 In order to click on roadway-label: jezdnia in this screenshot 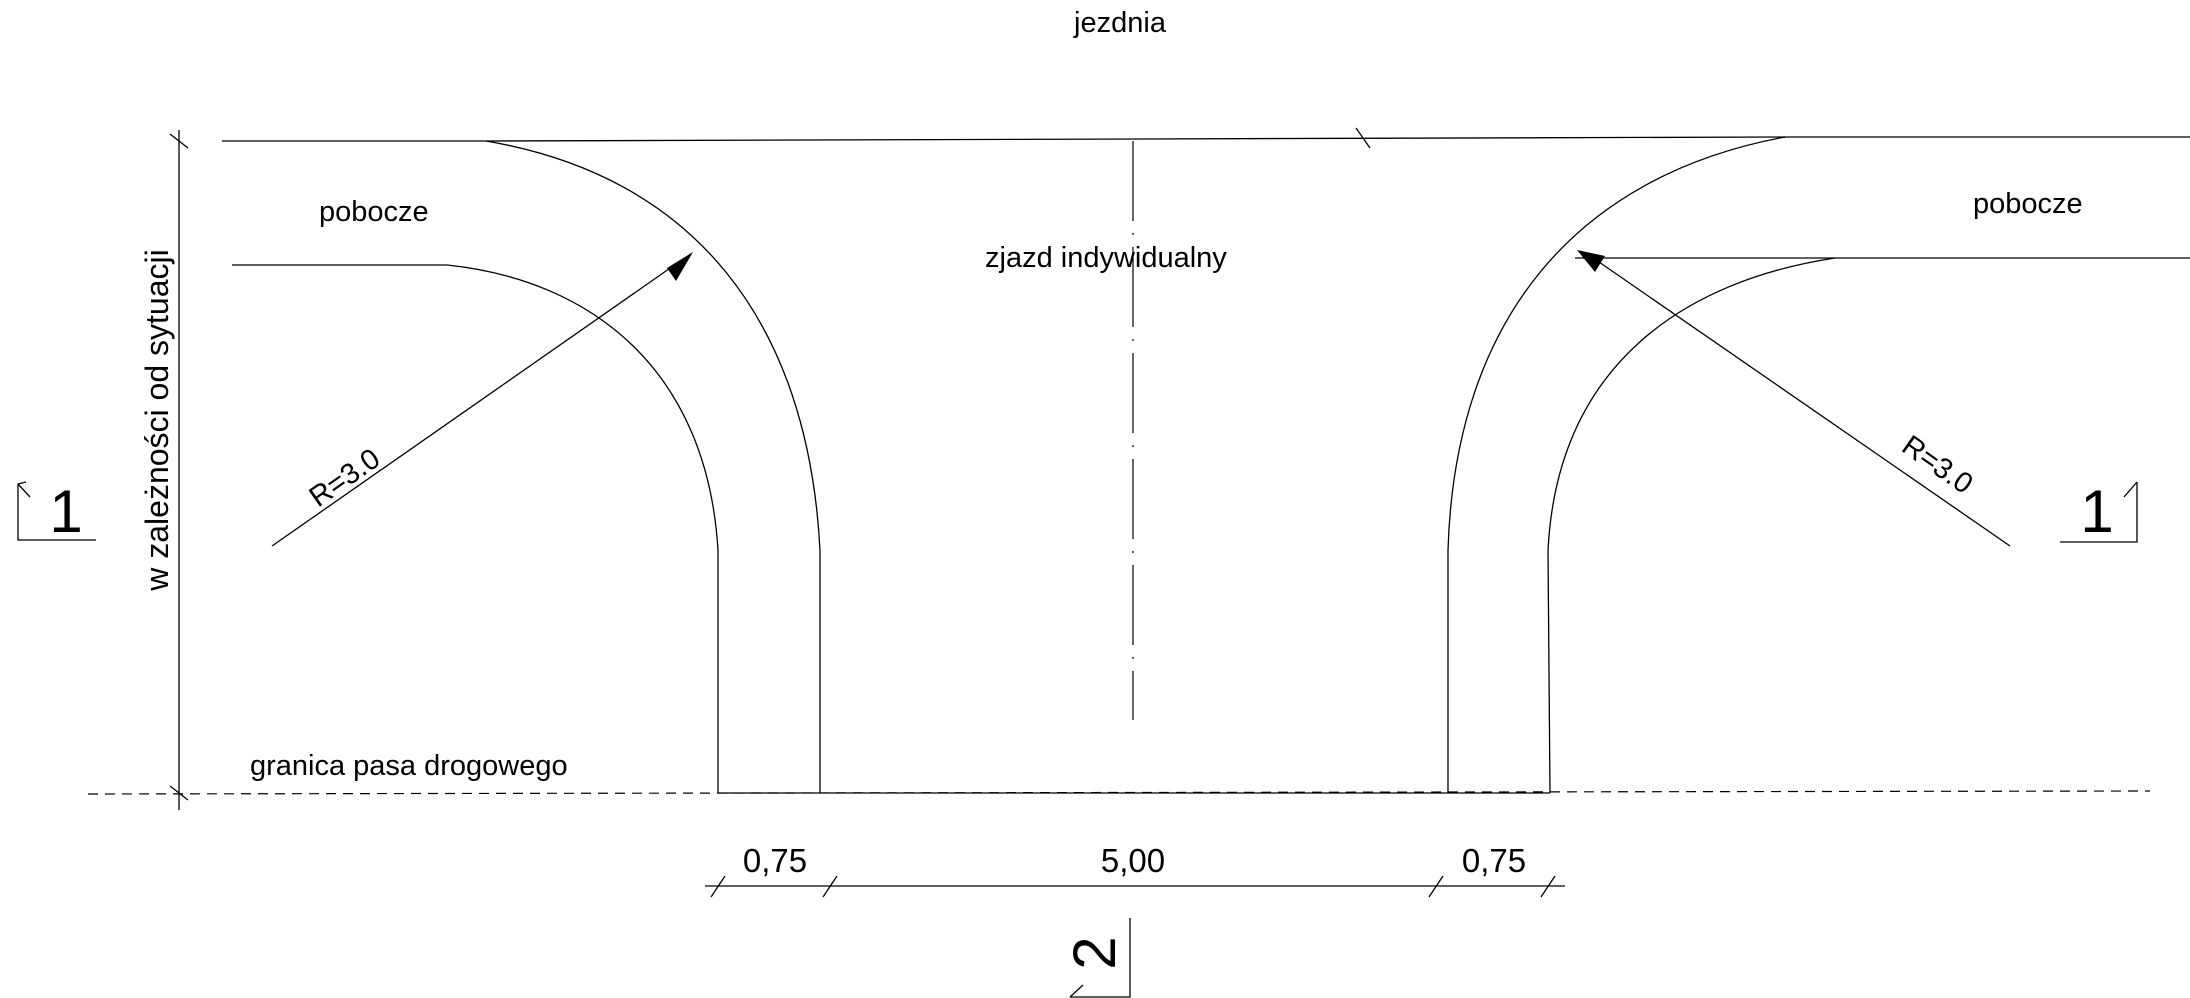, I will do `click(1120, 23)`.